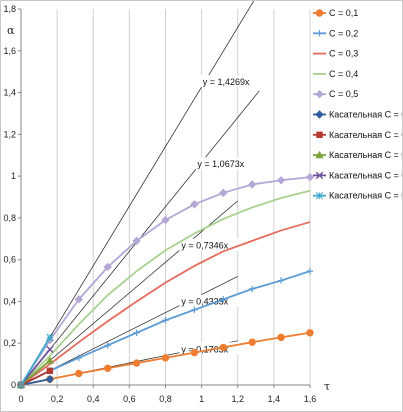 This screenshot has height=412, width=403. Describe the element at coordinates (93, 399) in the screenshot. I see `x-tick-label: 0,4` at that location.